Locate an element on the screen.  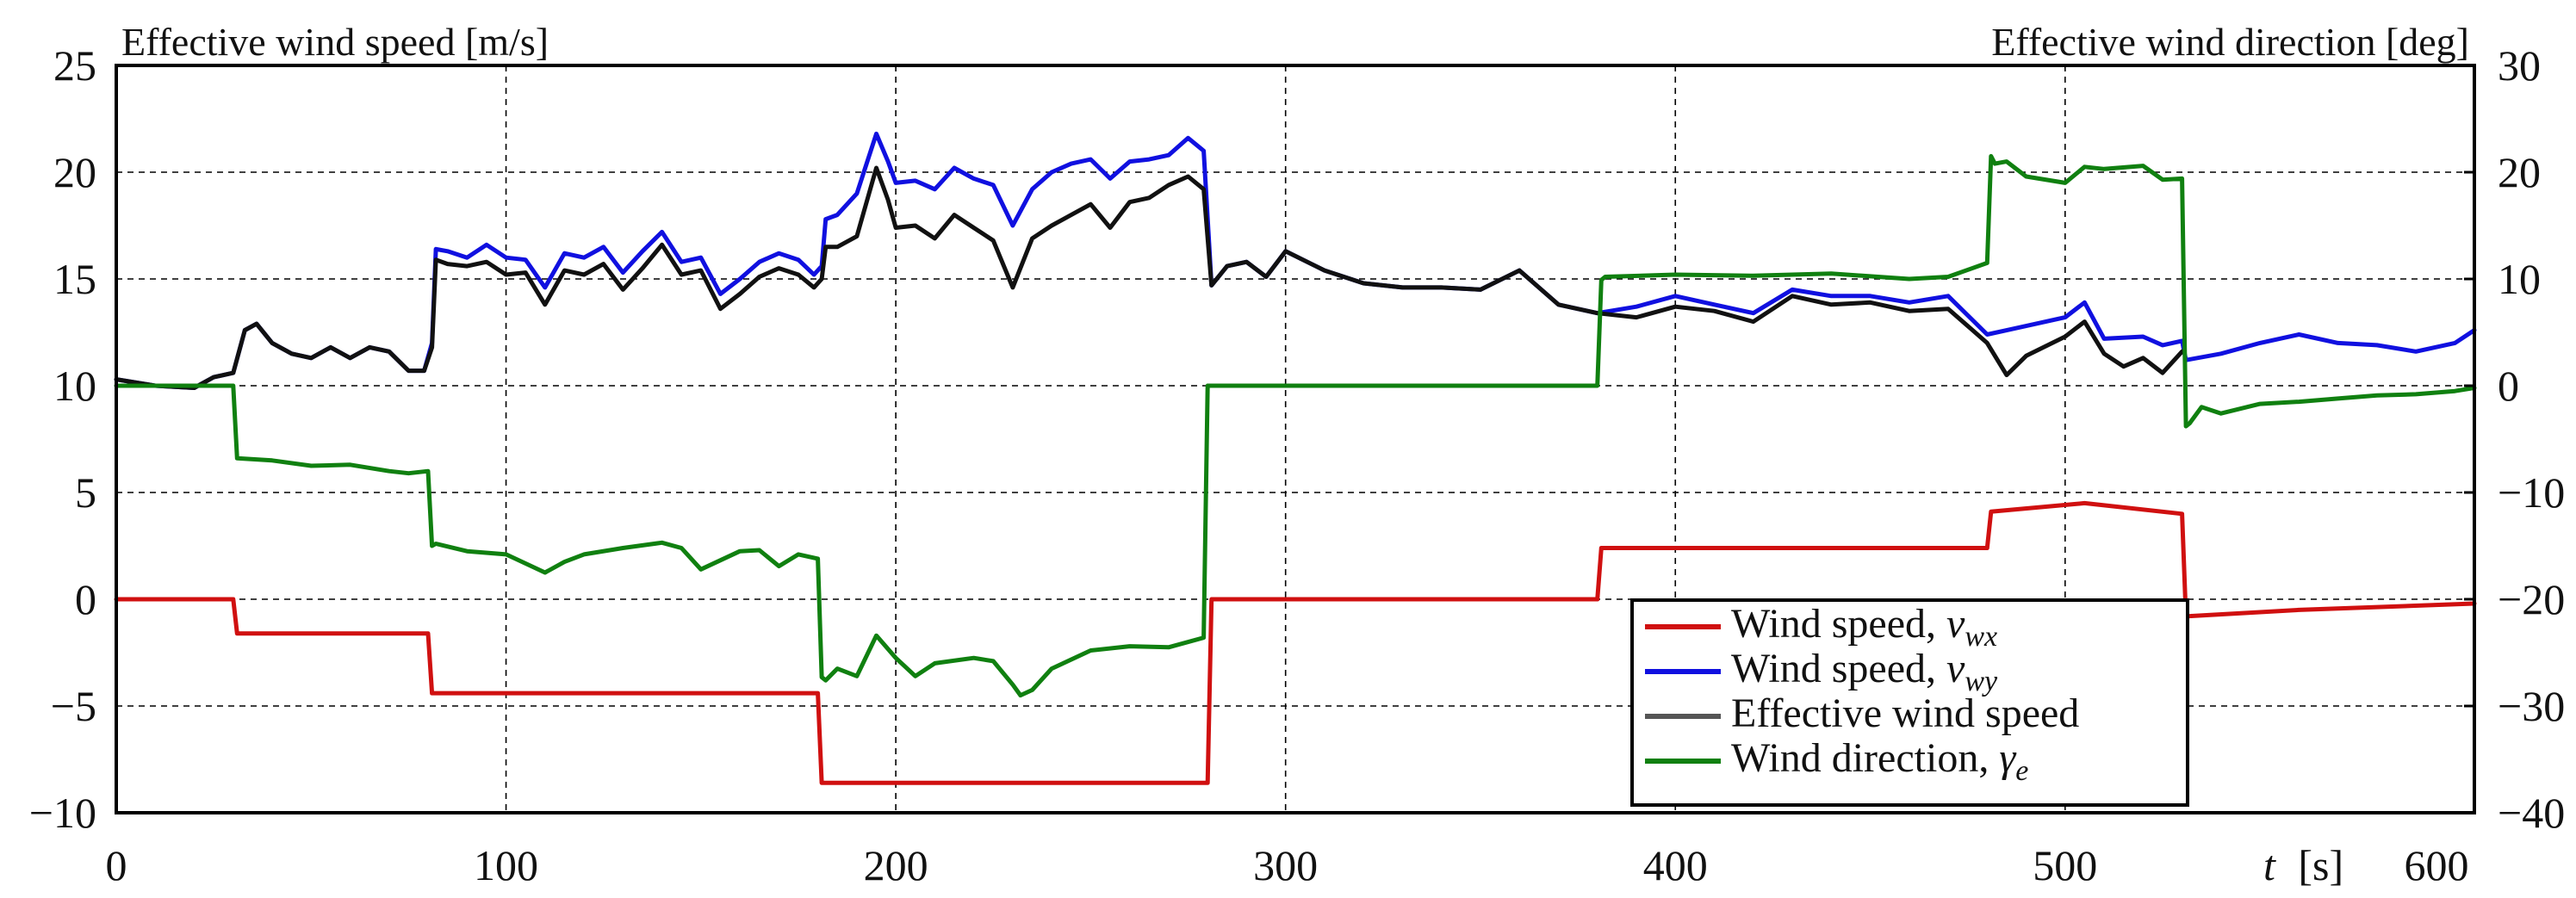
y-left-tick-label: 5 is located at coordinates (86, 492).